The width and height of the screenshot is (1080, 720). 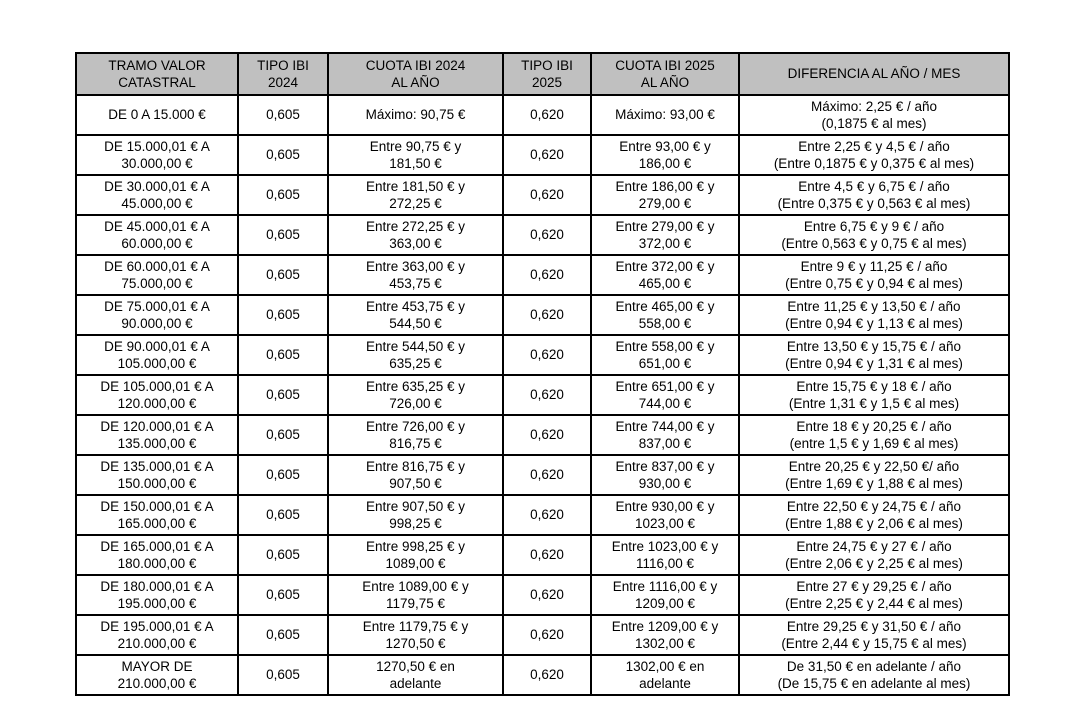 What do you see at coordinates (665, 675) in the screenshot?
I see `cell-cuota-ibi-2025: 1302,00 € en adelante` at bounding box center [665, 675].